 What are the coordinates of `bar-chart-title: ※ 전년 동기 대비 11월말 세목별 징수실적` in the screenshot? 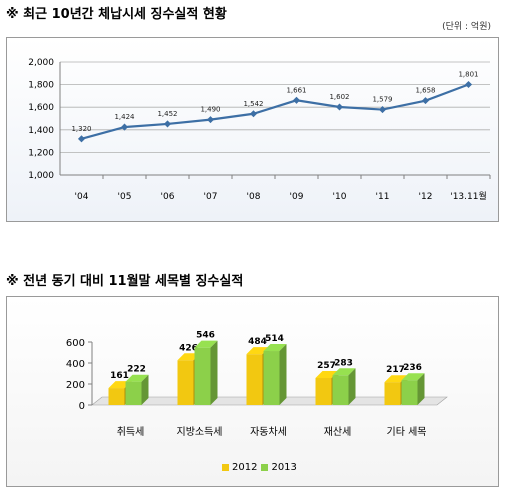 It's located at (125, 281).